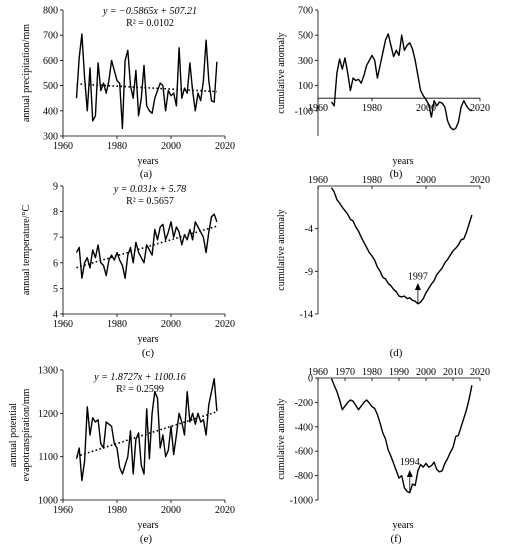 This screenshot has width=509, height=550. Describe the element at coordinates (55, 289) in the screenshot. I see `y-tick-label: 5` at that location.